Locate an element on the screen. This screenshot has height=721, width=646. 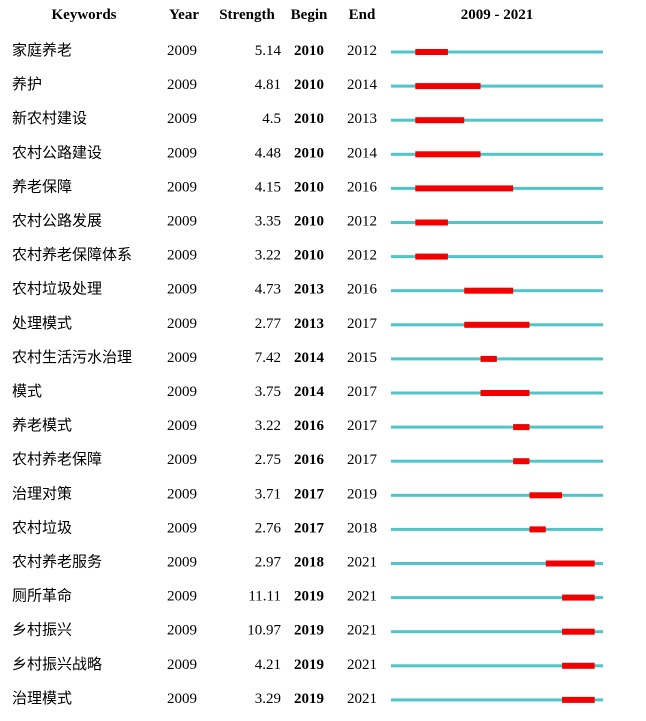
header-keywords: Keywords is located at coordinates (84, 15).